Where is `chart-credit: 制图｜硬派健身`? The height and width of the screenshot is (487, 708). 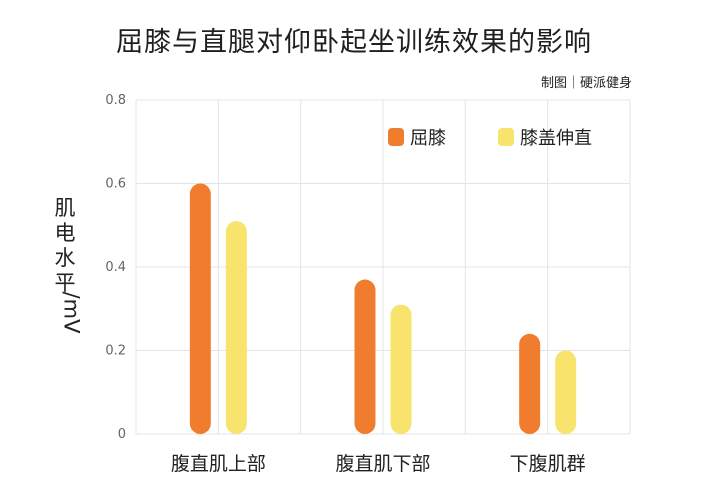
chart-credit: 制图｜硬派健身 is located at coordinates (586, 83).